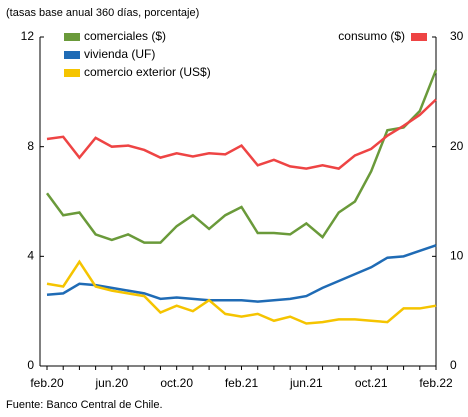  What do you see at coordinates (111, 383) in the screenshot?
I see `x-tick-label: jun.20` at bounding box center [111, 383].